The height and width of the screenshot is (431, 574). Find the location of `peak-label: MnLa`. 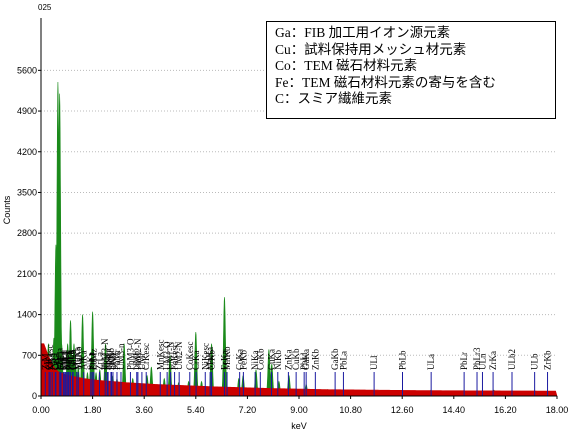

peak-label: MnLa is located at coordinates (59, 359).